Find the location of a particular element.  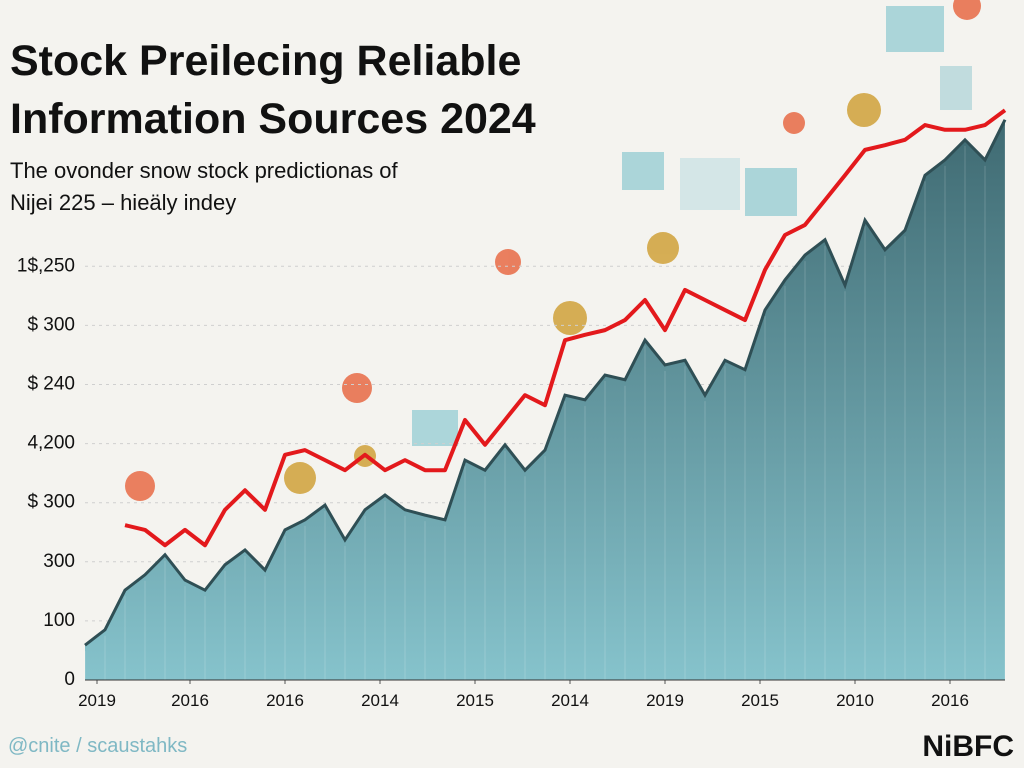

subtitle-line: The ovonder snow stock predictionas of is located at coordinates (204, 170).